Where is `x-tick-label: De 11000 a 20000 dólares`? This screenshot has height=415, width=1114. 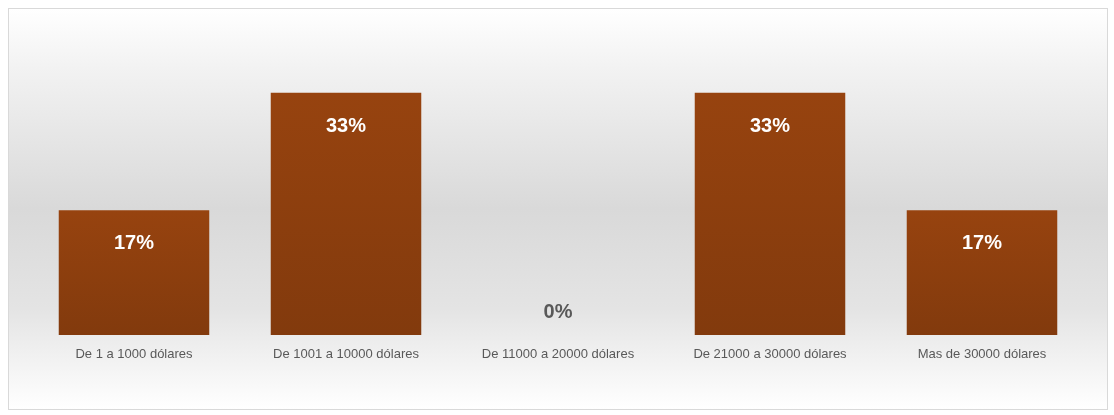
x-tick-label: De 11000 a 20000 dólares is located at coordinates (558, 353).